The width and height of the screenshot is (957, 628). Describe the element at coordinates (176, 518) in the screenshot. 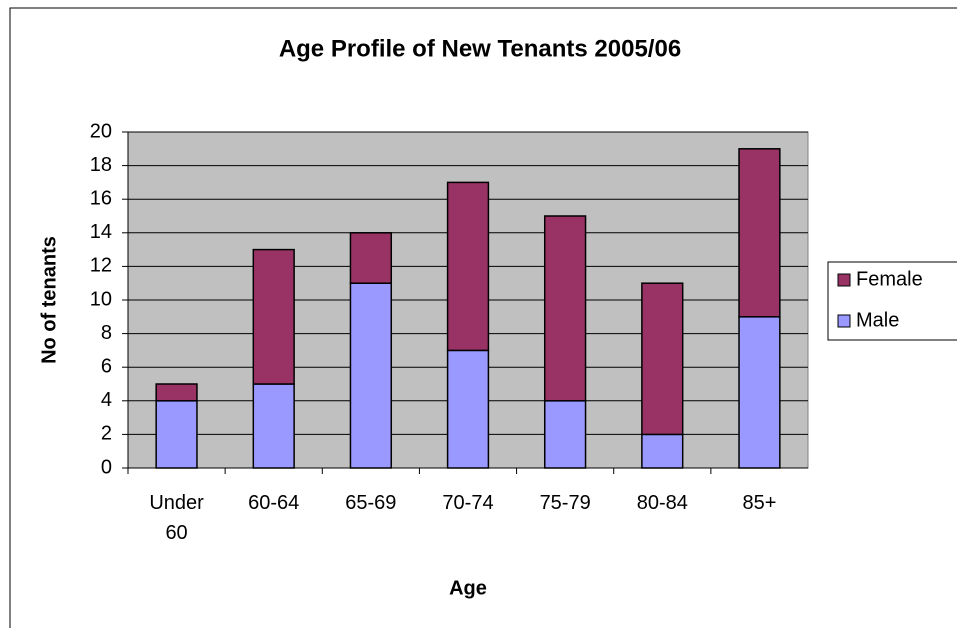

I see `x-tick-label: Under 60` at that location.